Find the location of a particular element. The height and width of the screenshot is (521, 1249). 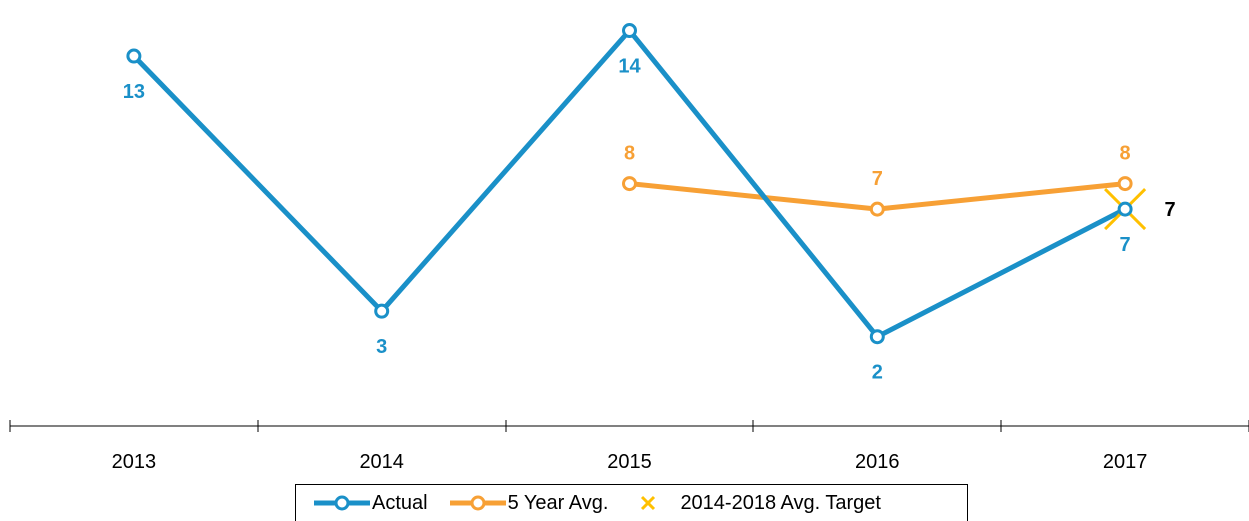

data-label-actual: 14 is located at coordinates (629, 67).